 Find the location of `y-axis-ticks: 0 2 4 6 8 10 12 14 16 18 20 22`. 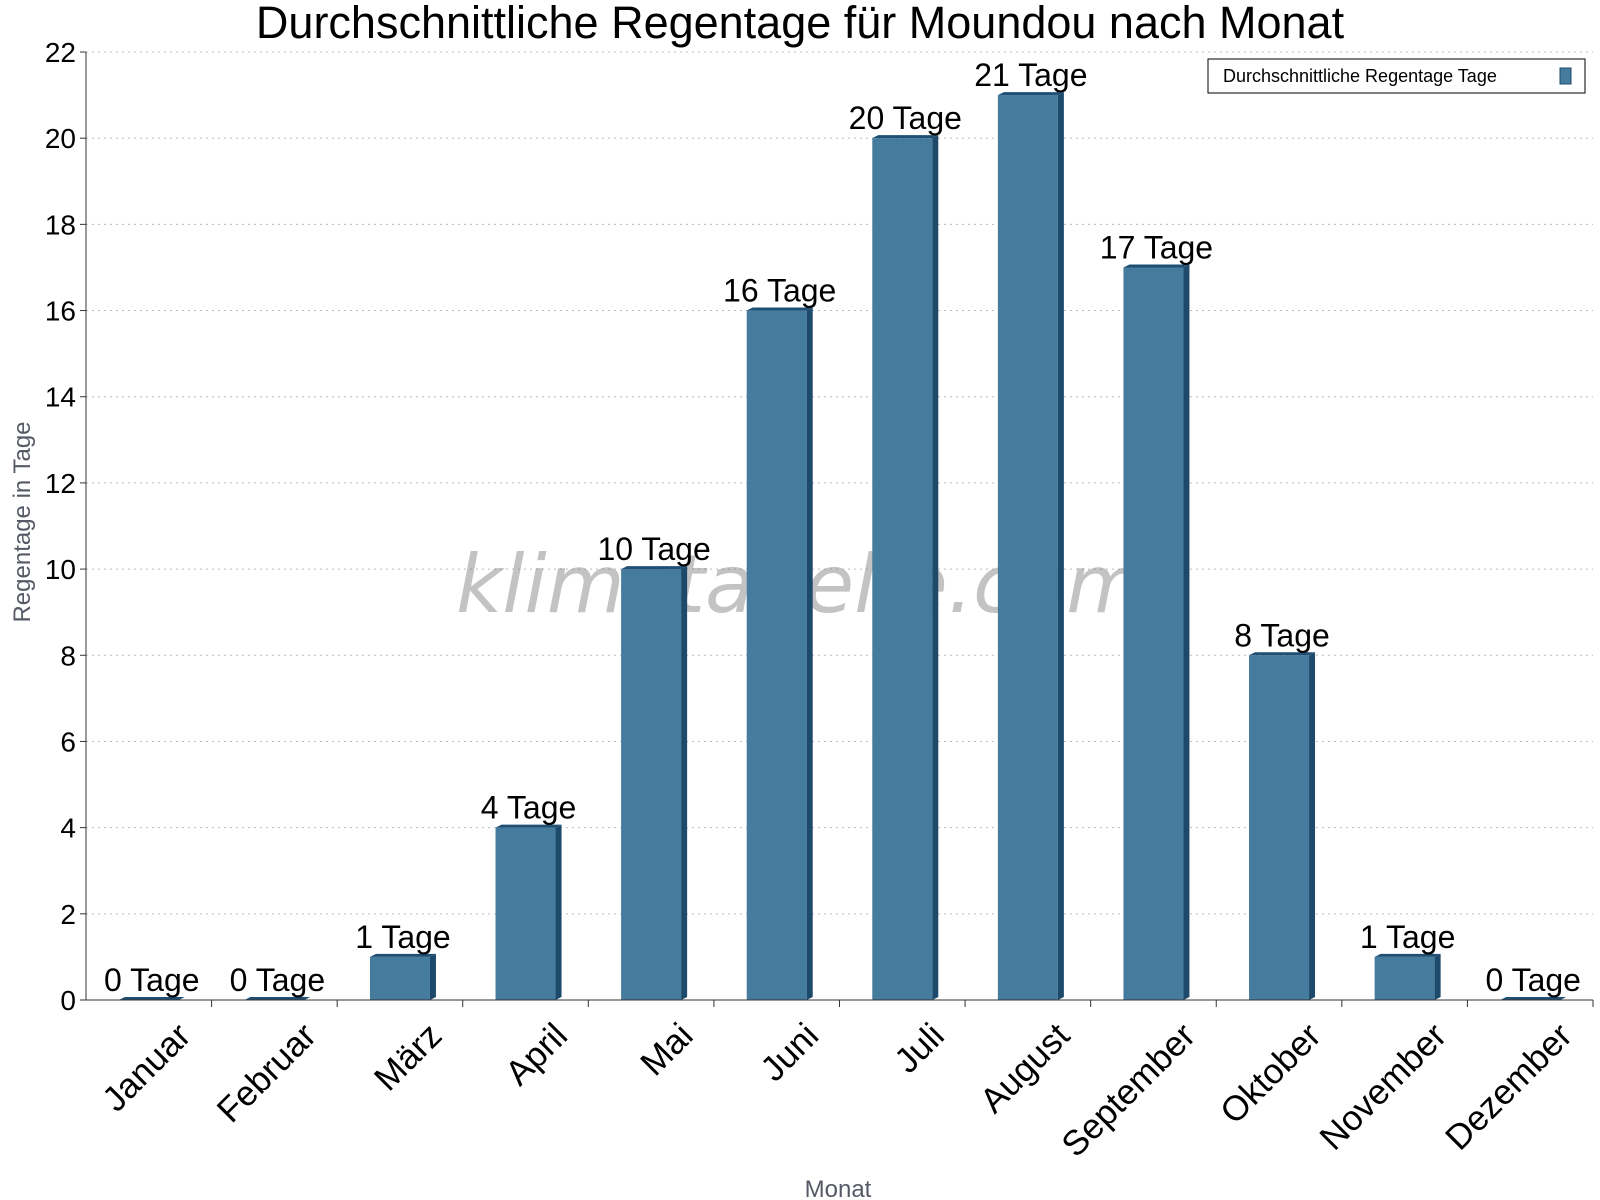

y-axis-ticks: 0 2 4 6 8 10 12 14 16 18 20 22 is located at coordinates (65, 526).